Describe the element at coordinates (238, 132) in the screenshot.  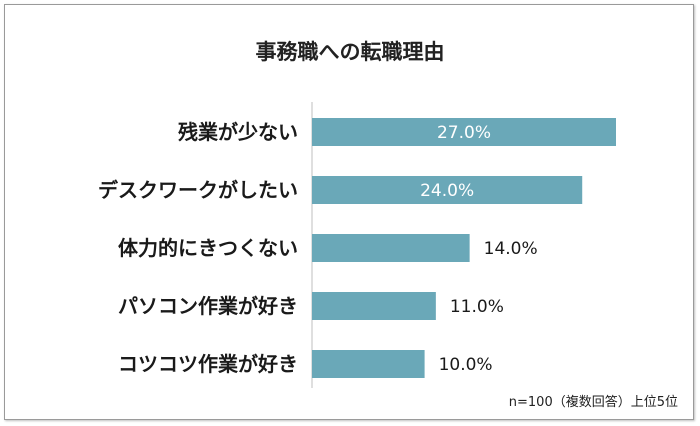
I see `category-label: 残業が少ない` at that location.